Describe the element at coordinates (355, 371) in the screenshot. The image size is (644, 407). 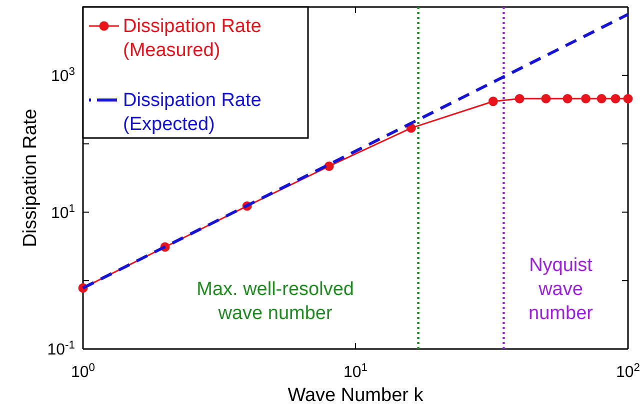
I see `x-tick-label: 10$^{1}$` at that location.